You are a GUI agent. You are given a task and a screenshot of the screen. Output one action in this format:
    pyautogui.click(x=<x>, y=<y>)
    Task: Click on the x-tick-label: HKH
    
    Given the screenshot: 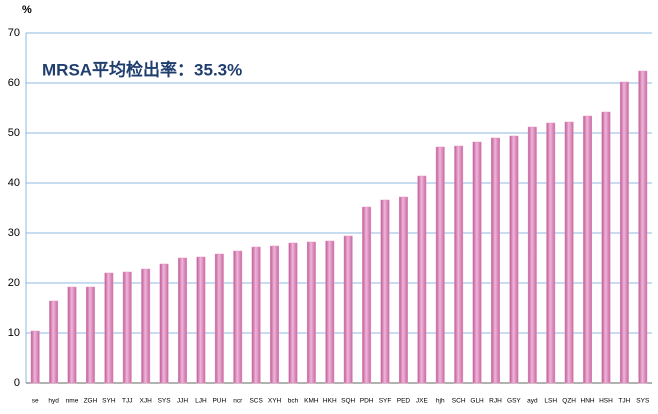 What is the action you would take?
    pyautogui.click(x=330, y=401)
    